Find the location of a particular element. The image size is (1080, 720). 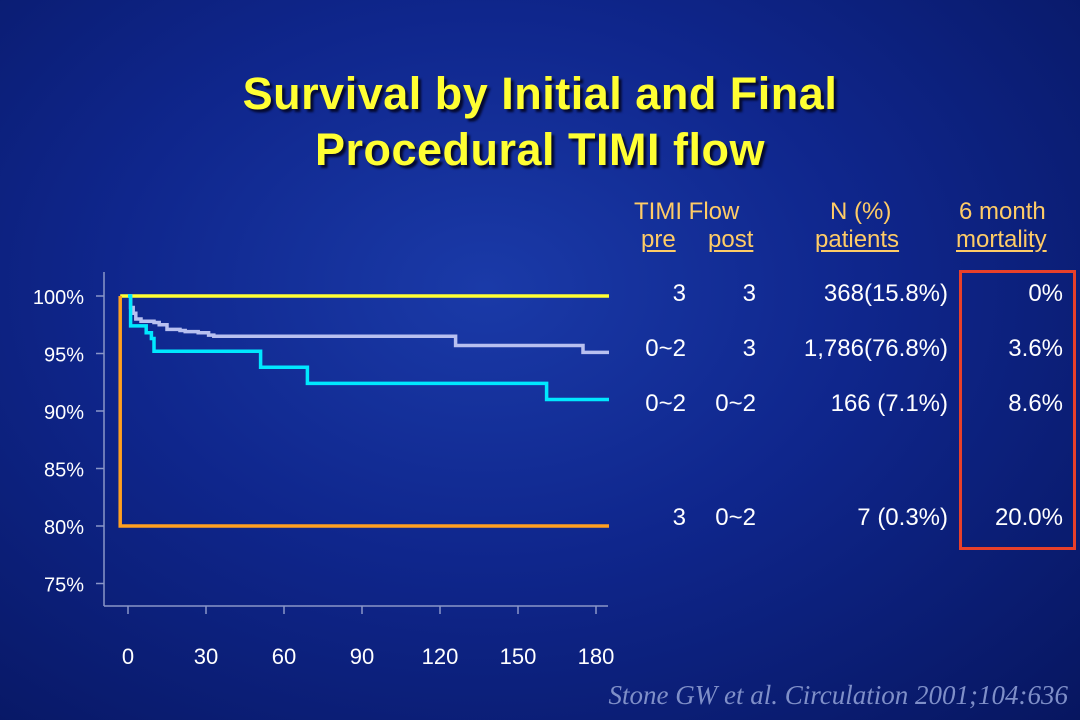

row1-mortality: 0% is located at coordinates (1045, 293).